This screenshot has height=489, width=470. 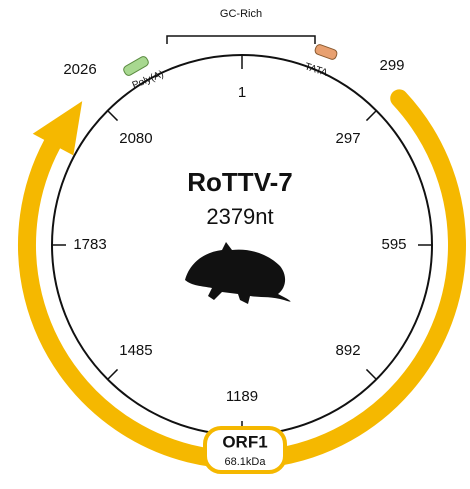 What do you see at coordinates (348, 350) in the screenshot?
I see `tick-label: 892` at bounding box center [348, 350].